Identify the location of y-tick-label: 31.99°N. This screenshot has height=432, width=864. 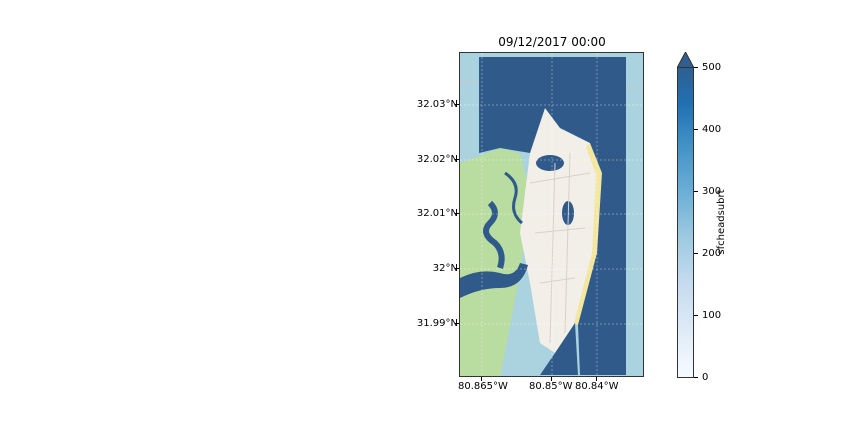
(437, 323).